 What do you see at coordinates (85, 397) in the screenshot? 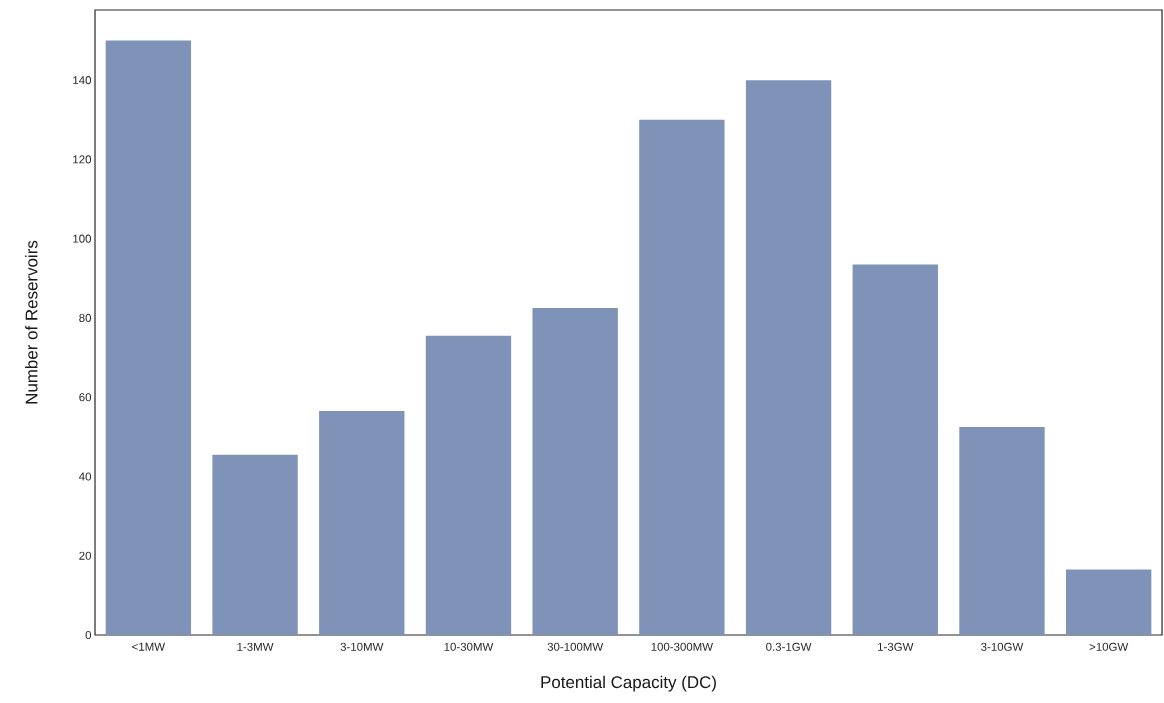
I see `y-tick-label: 60` at bounding box center [85, 397].